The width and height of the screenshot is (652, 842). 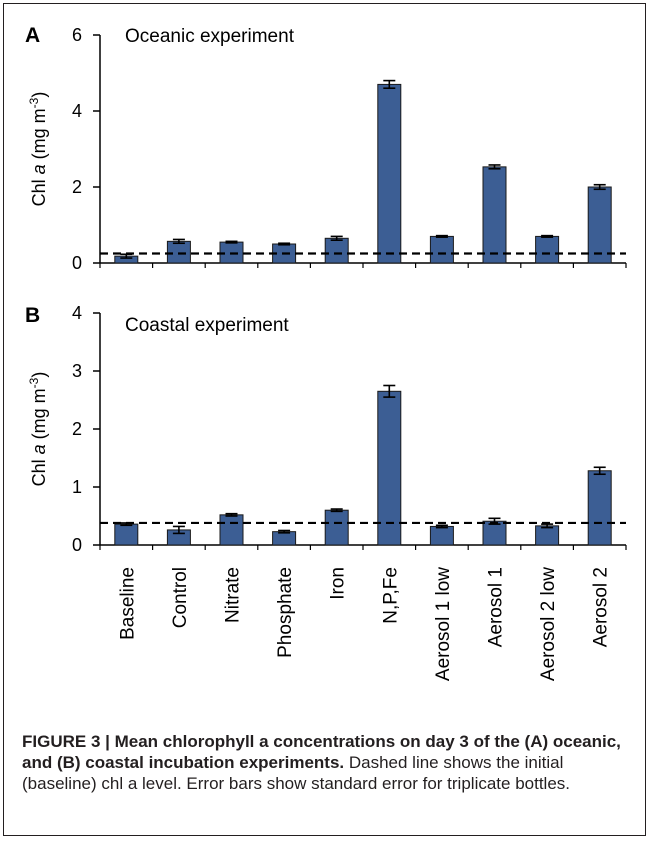 I want to click on bar-n-p-fe, so click(x=389, y=173).